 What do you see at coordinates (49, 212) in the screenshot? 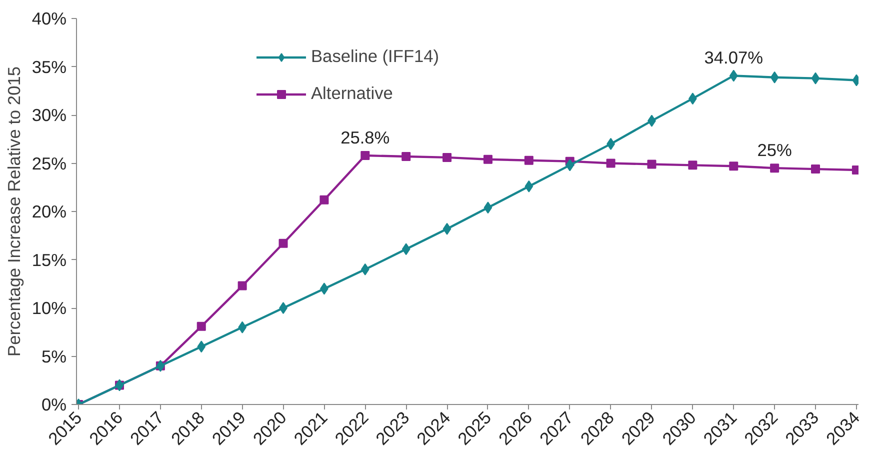
I see `y-tick-label: 20%` at bounding box center [49, 212].